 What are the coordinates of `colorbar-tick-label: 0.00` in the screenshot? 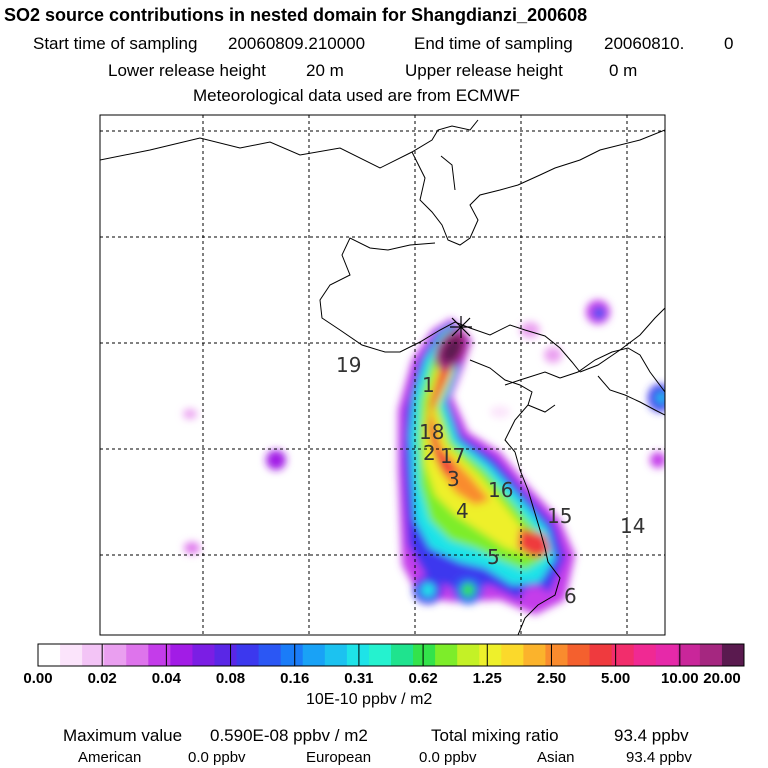 It's located at (38, 678).